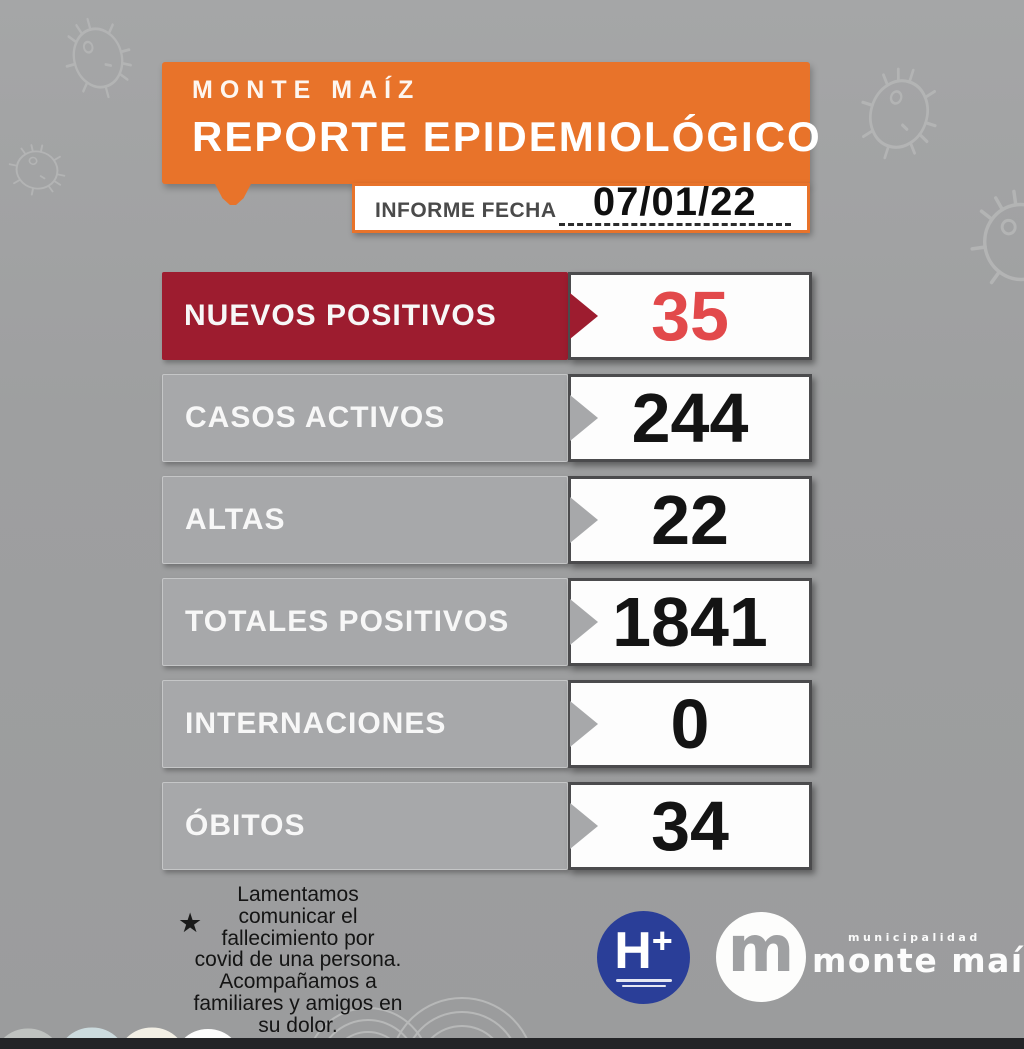 This screenshot has width=1024, height=1049. I want to click on report-date-box: INFORME FECHA 07/01/22, so click(581, 206).